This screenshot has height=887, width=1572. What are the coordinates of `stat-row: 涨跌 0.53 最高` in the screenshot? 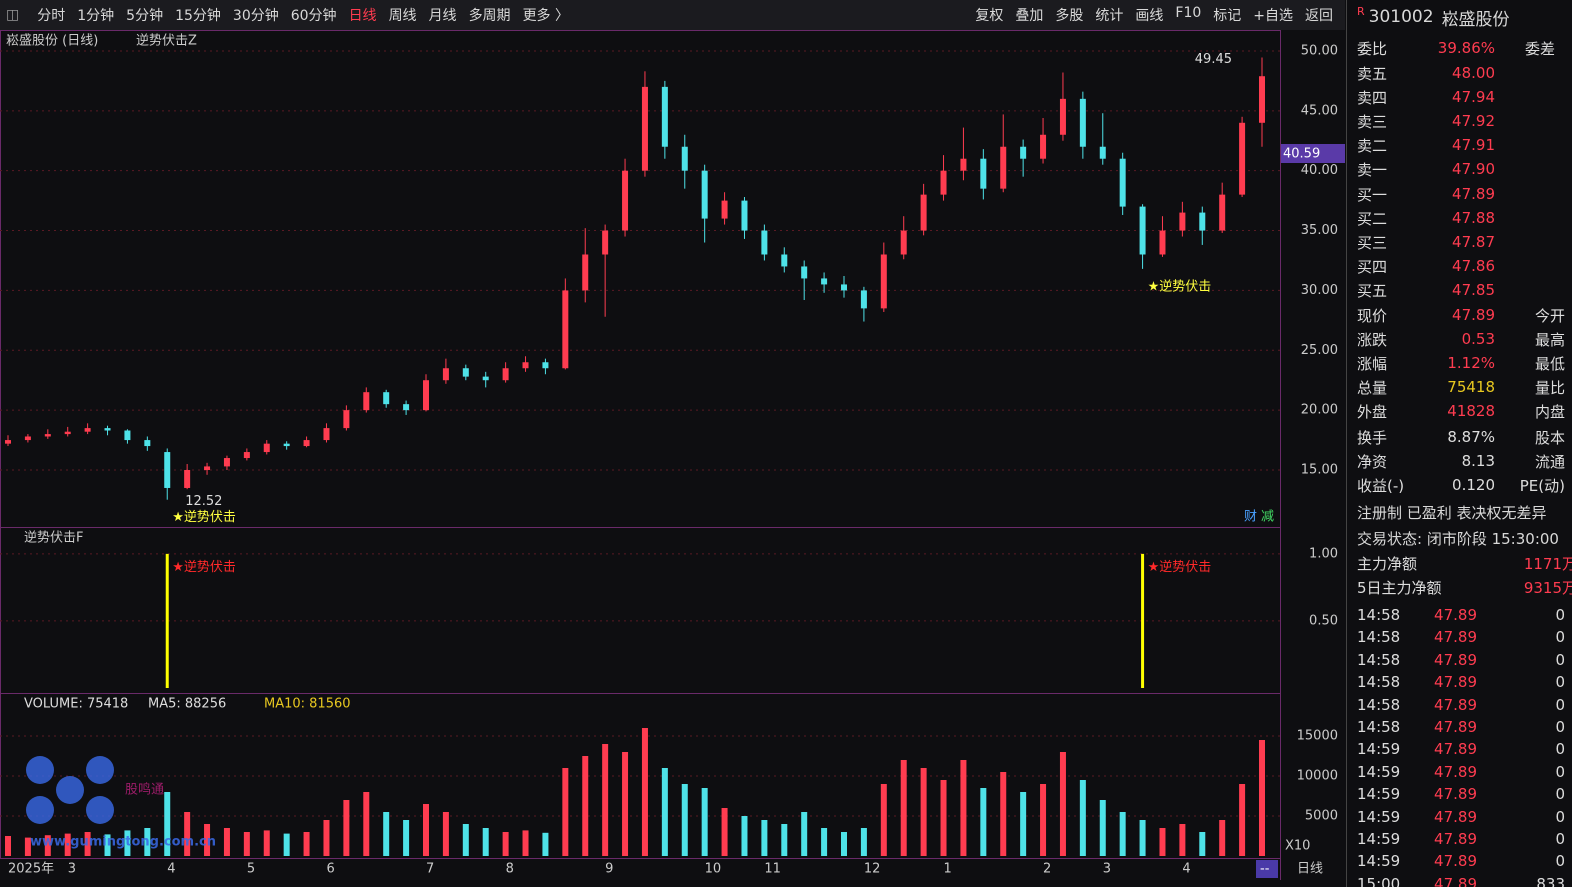 It's located at (1461, 339).